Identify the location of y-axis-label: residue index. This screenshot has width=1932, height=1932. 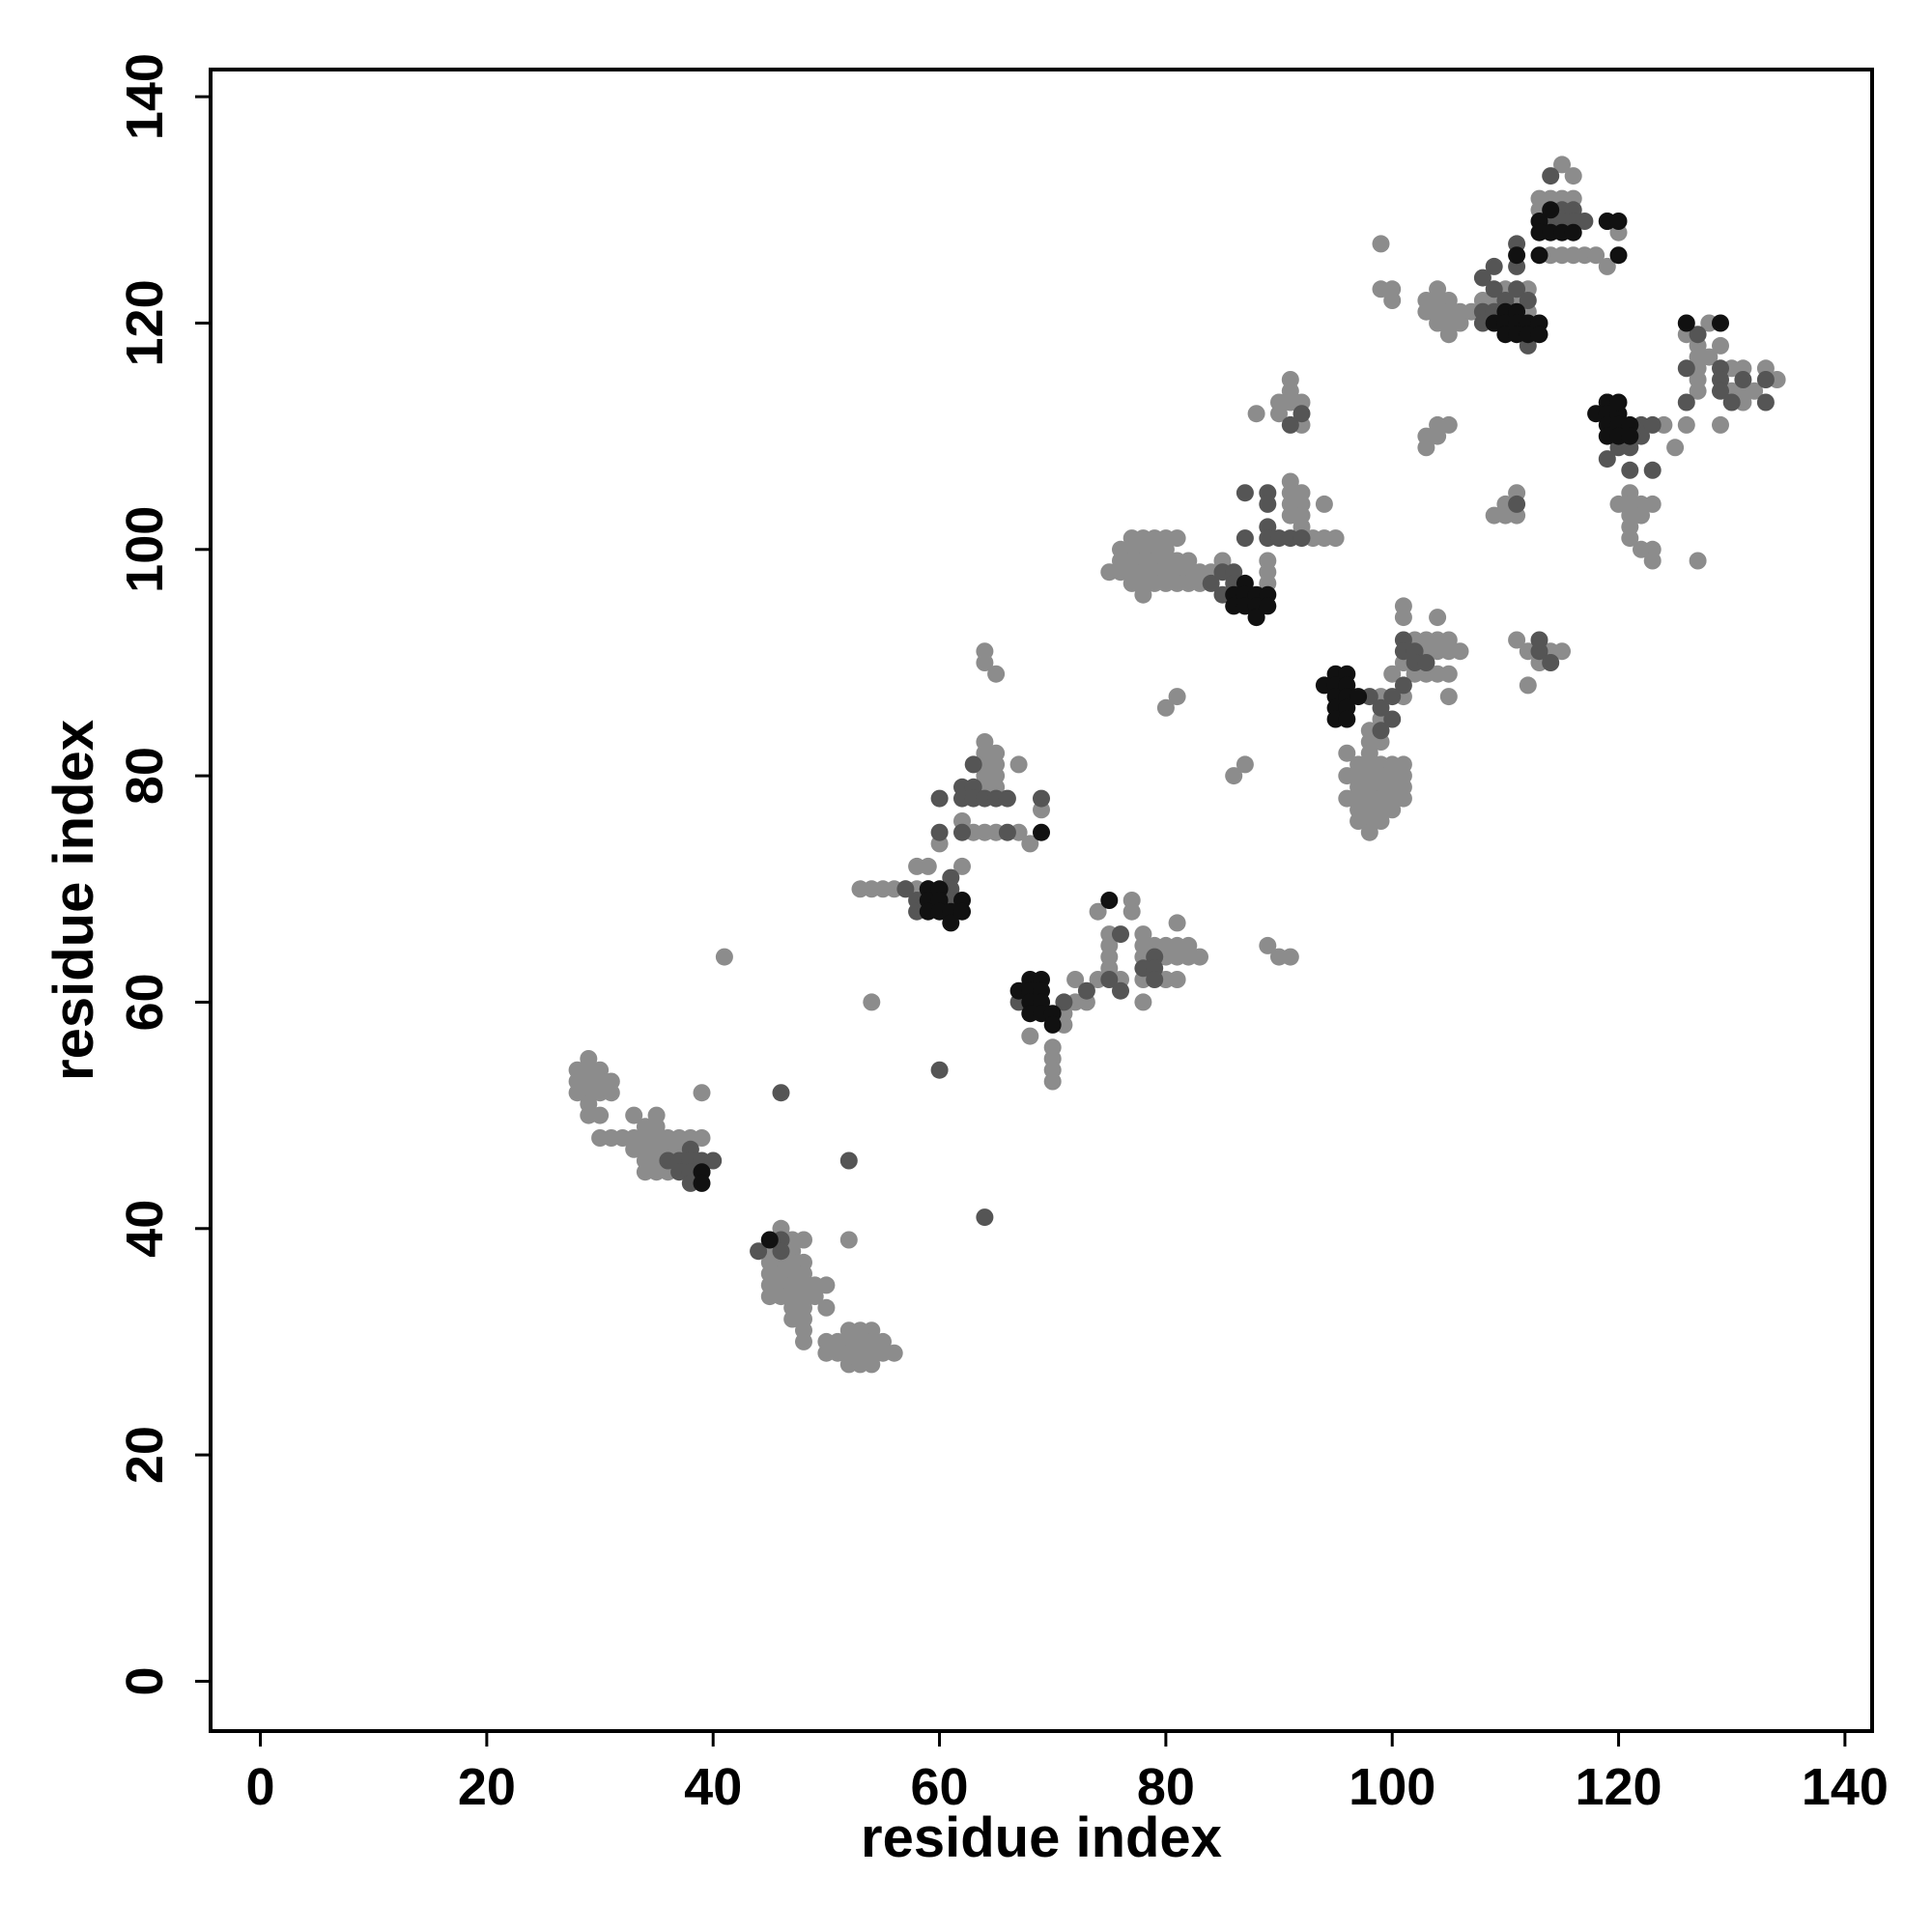
(74, 900).